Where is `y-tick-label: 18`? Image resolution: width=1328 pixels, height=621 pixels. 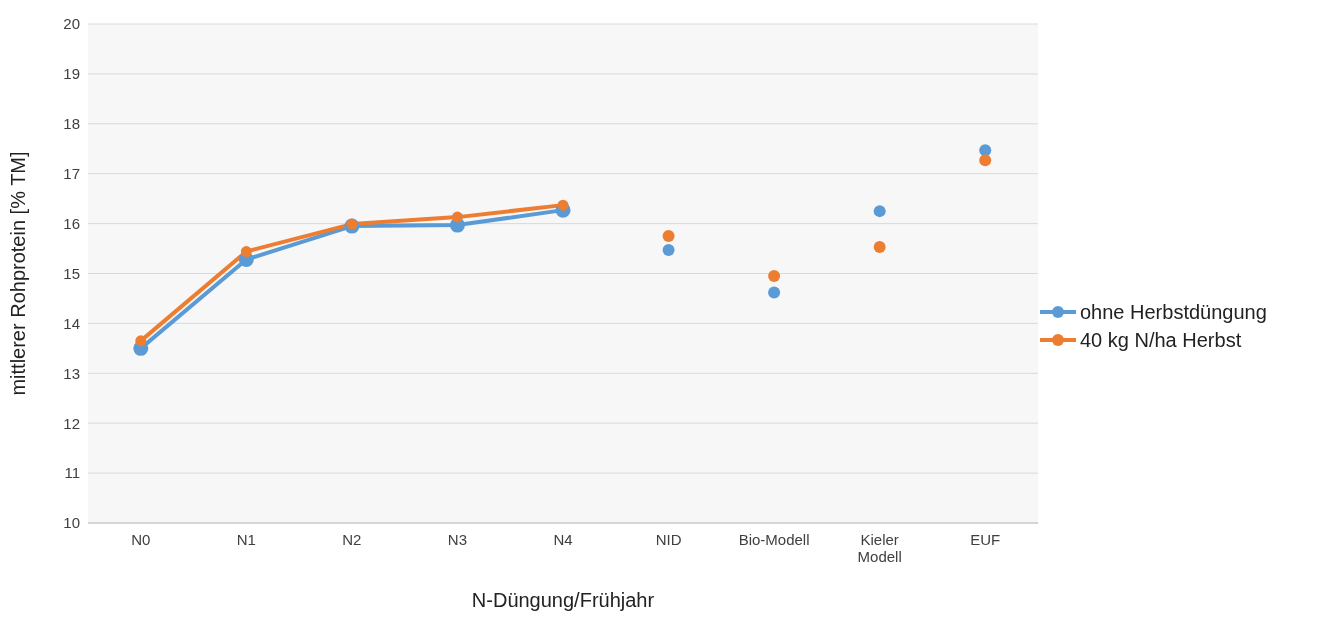 y-tick-label: 18 is located at coordinates (71, 124).